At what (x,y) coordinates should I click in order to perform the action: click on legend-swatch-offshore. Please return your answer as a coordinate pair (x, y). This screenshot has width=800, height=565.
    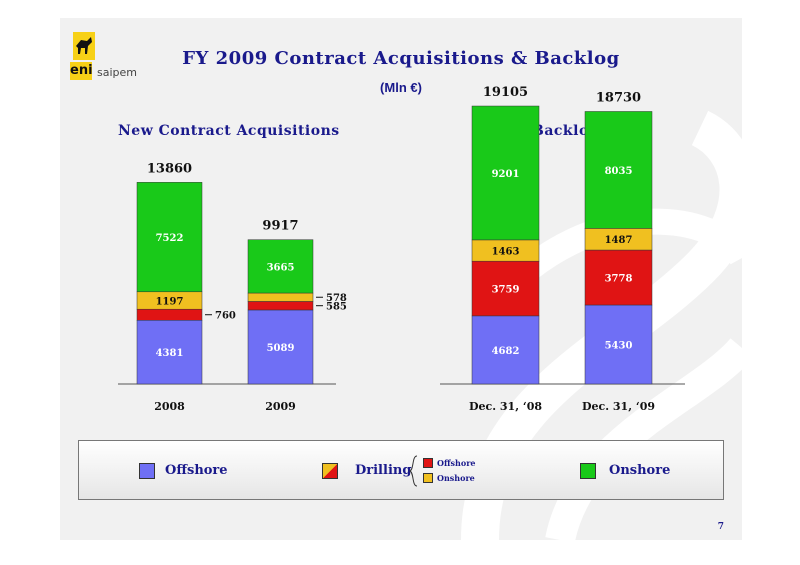
    Looking at the image, I should click on (147, 471).